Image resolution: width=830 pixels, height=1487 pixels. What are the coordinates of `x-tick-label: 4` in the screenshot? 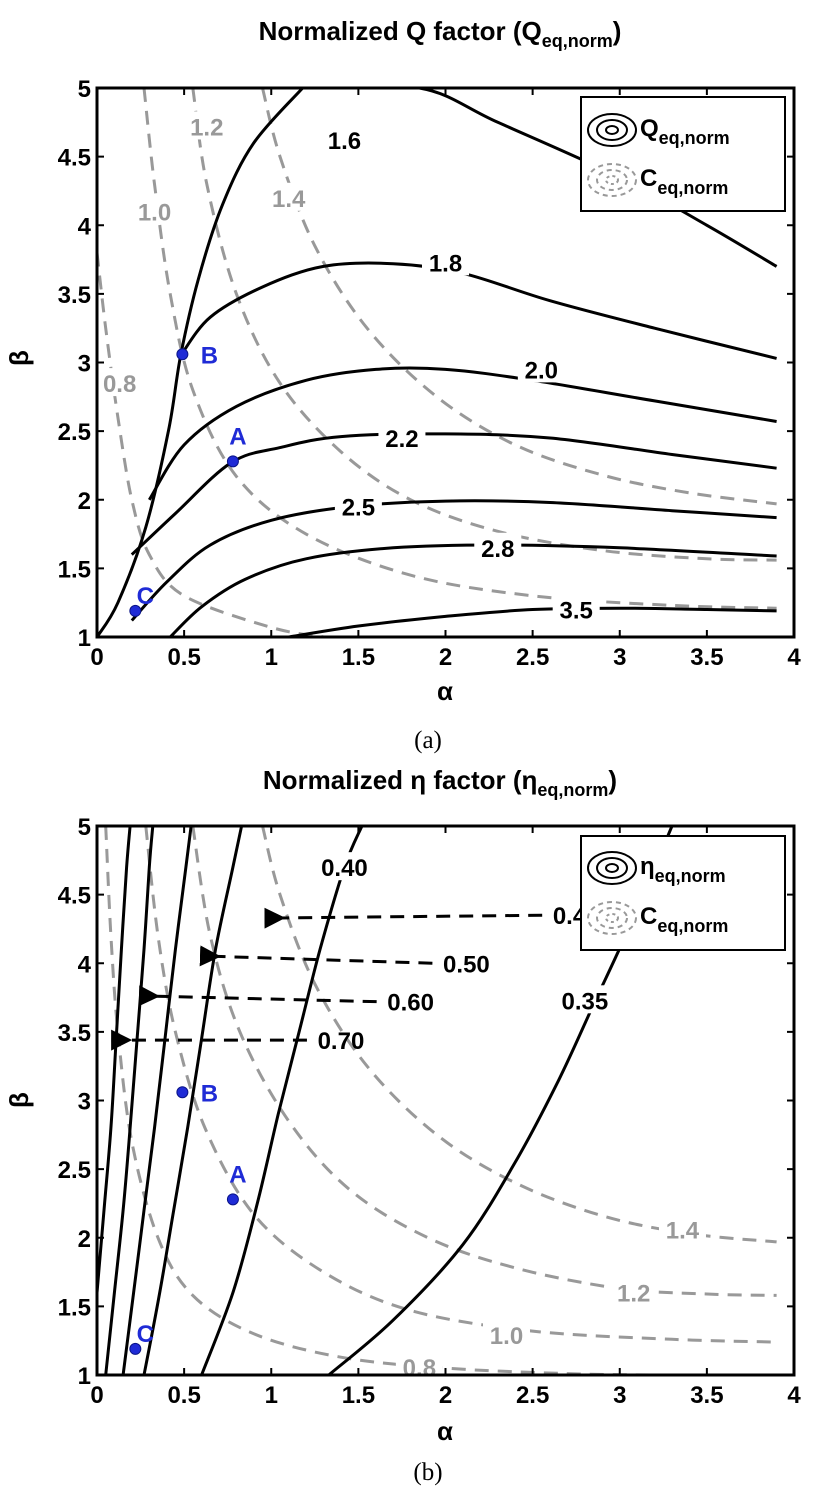 It's located at (794, 657).